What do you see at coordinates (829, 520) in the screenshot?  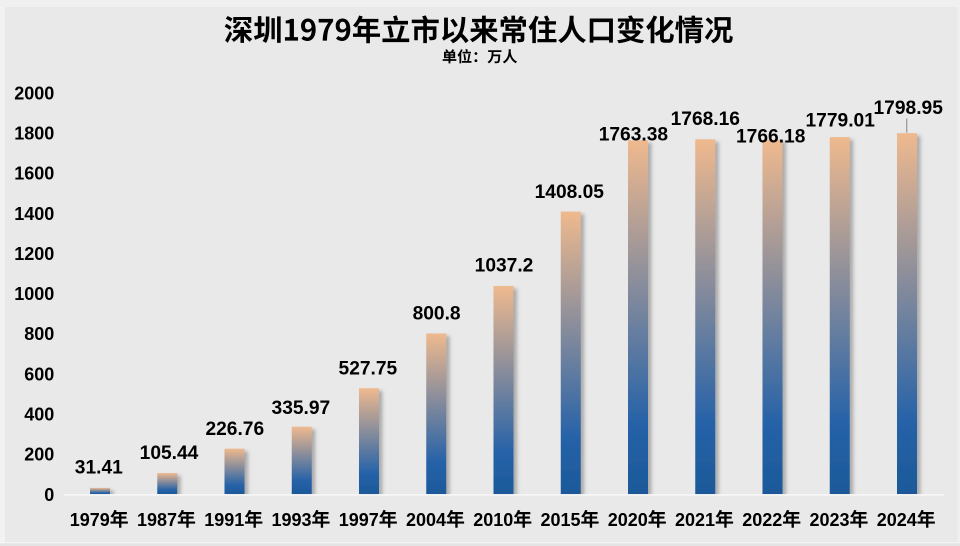 I see `svg-text: 2023` at bounding box center [829, 520].